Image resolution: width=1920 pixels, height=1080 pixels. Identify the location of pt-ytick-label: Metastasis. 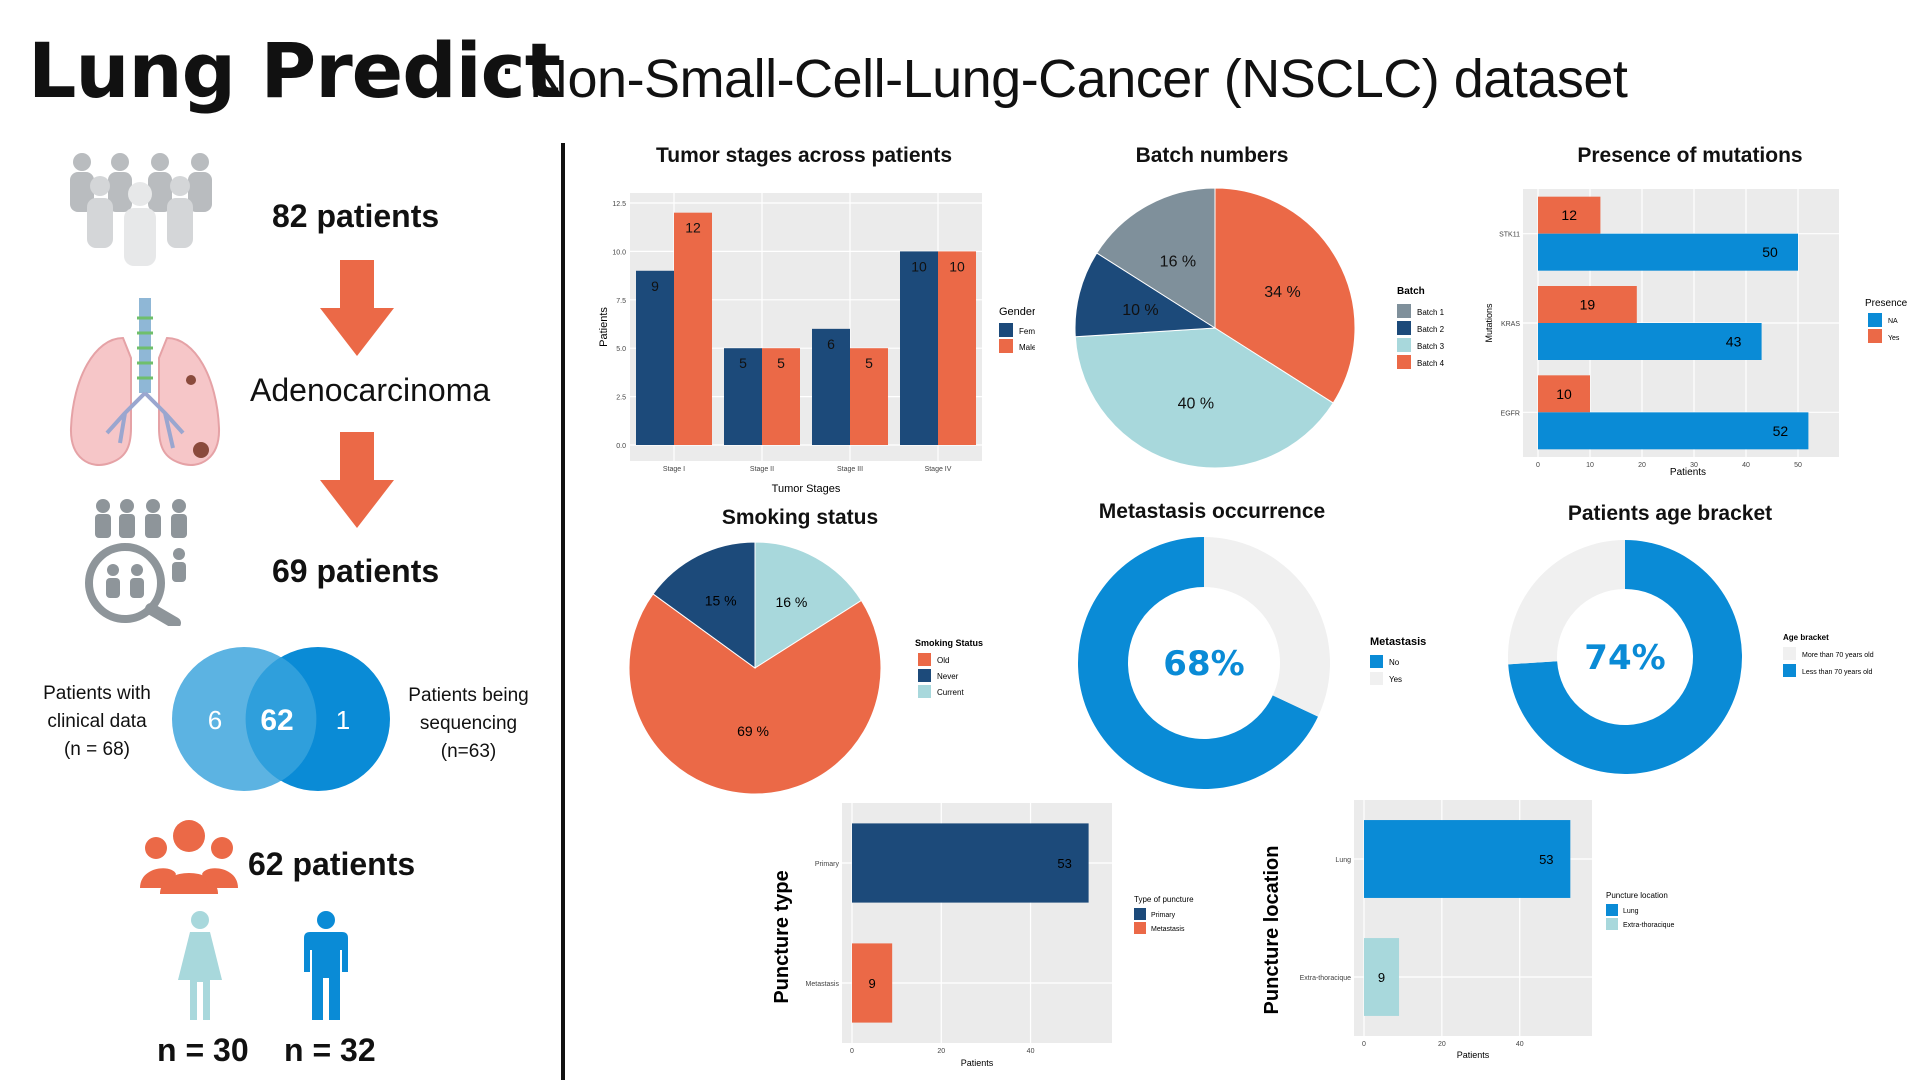
(823, 984).